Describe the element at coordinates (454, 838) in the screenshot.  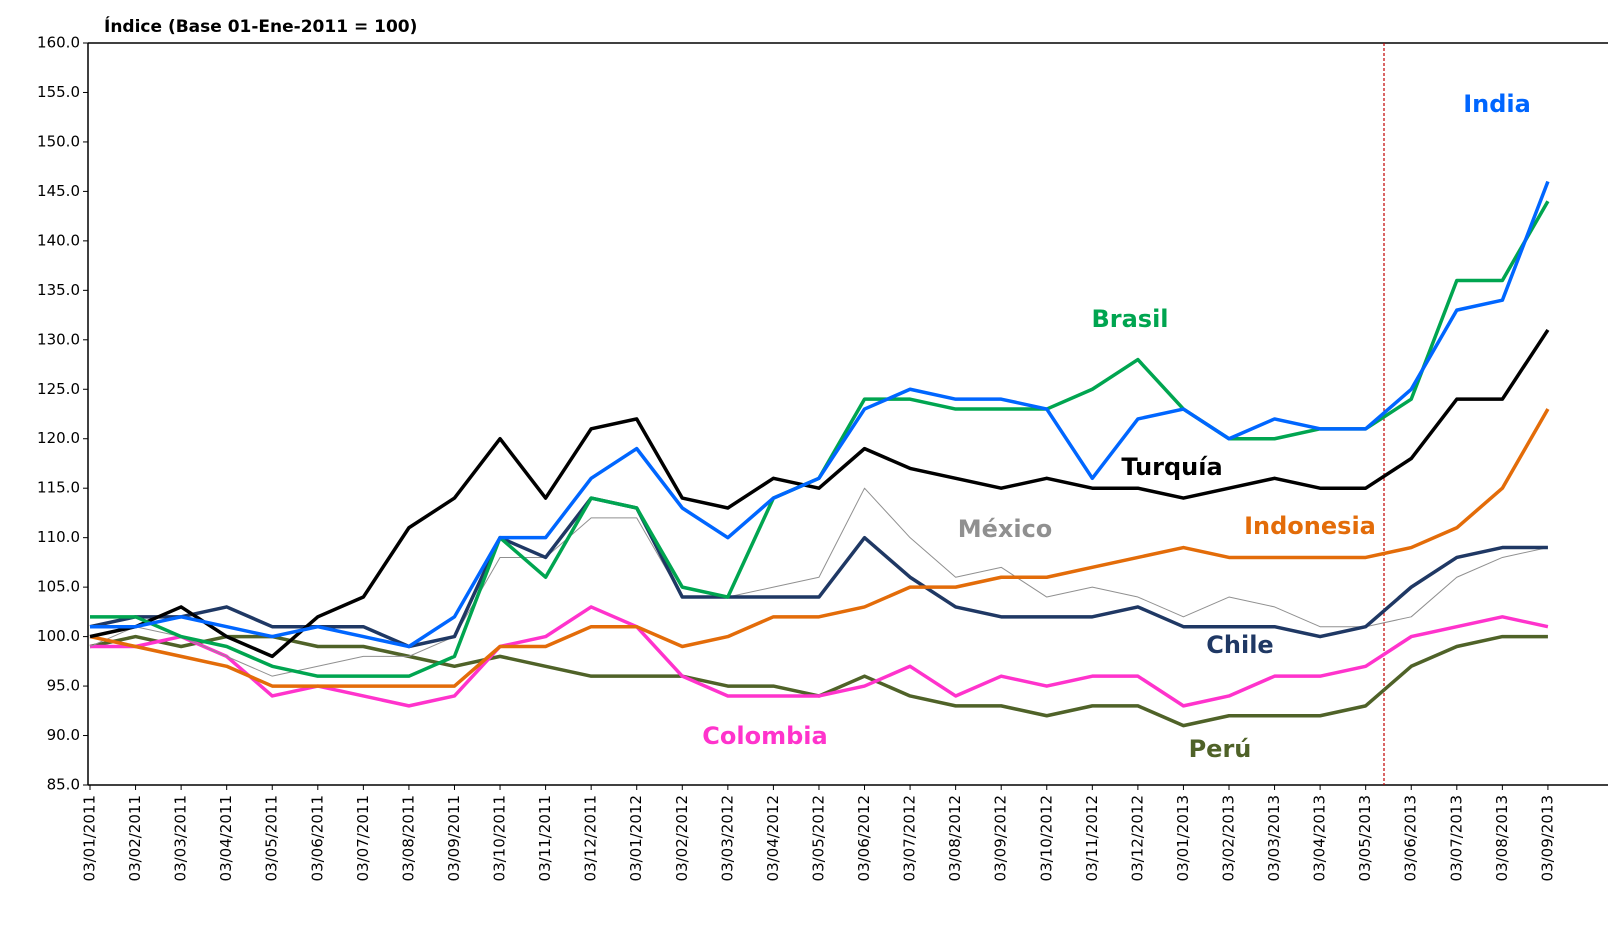
I see `x-tick-label: 03/09/2011` at that location.